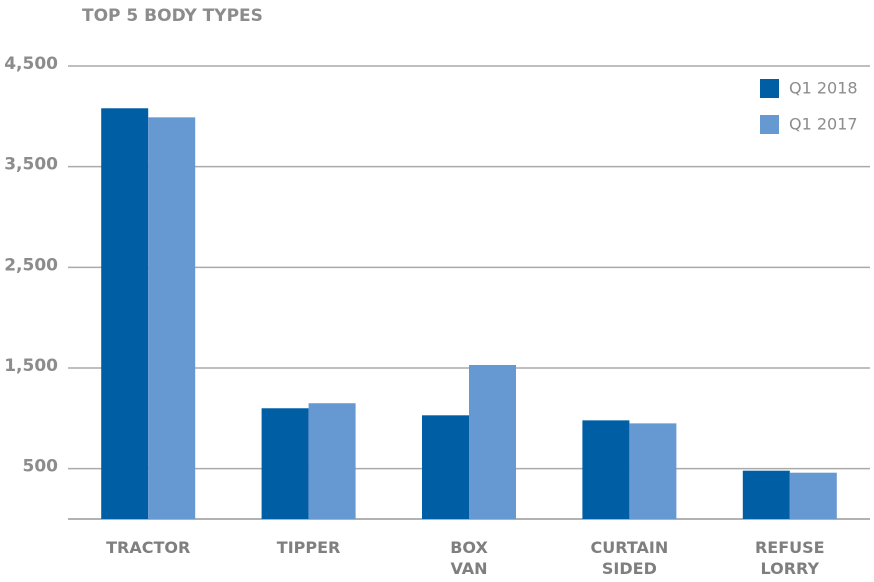 The height and width of the screenshot is (582, 874). I want to click on x-tick-label: TIPPER, so click(308, 547).